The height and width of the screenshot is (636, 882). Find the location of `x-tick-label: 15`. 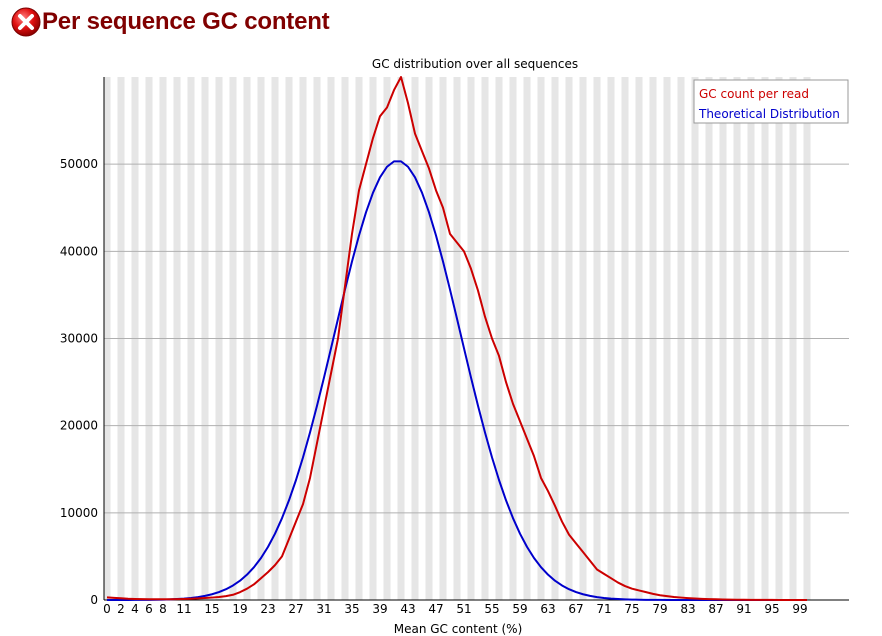

x-tick-label: 15 is located at coordinates (211, 609).